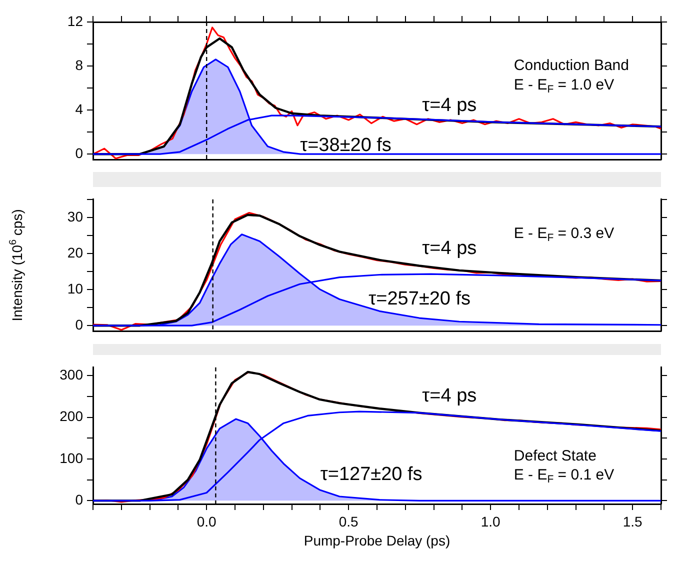 The width and height of the screenshot is (685, 569). What do you see at coordinates (377, 540) in the screenshot?
I see `x-axis-title: Pump-Probe Delay (ps)` at bounding box center [377, 540].